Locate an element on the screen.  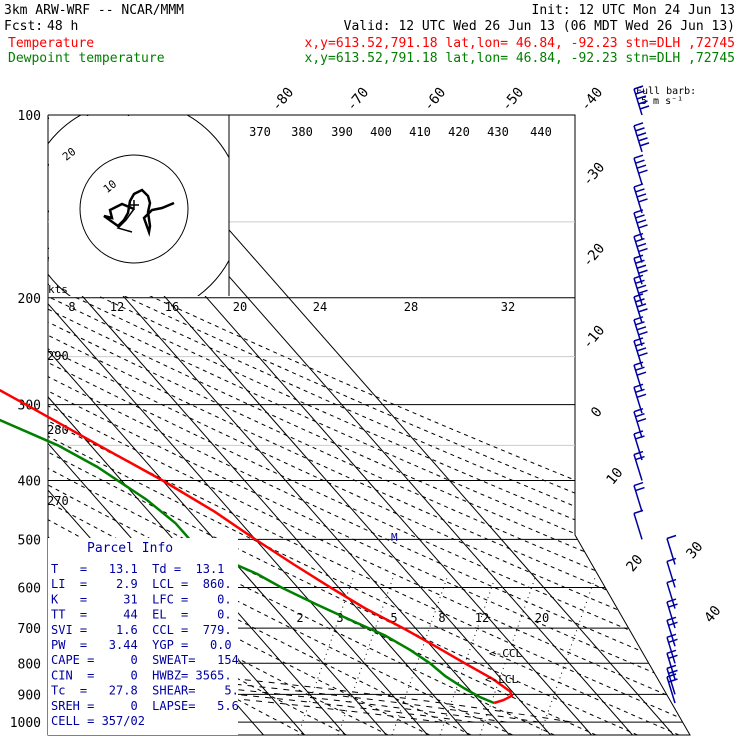
parcel-info-row: CIN = 0 HWBZ= 3565. is located at coordinates (141, 675).